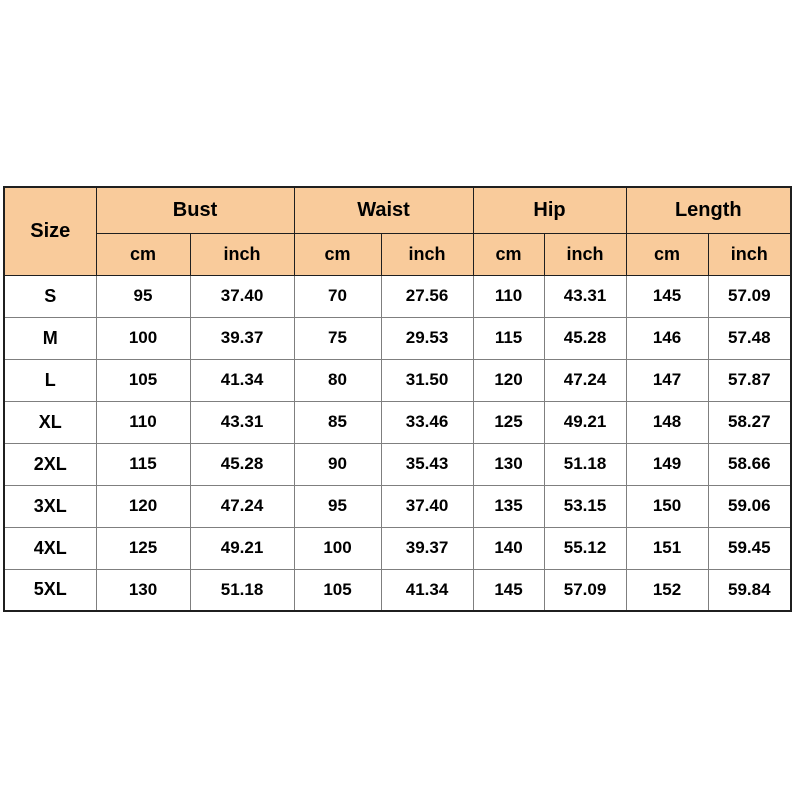  I want to click on size-cell: 4XL, so click(50, 548).